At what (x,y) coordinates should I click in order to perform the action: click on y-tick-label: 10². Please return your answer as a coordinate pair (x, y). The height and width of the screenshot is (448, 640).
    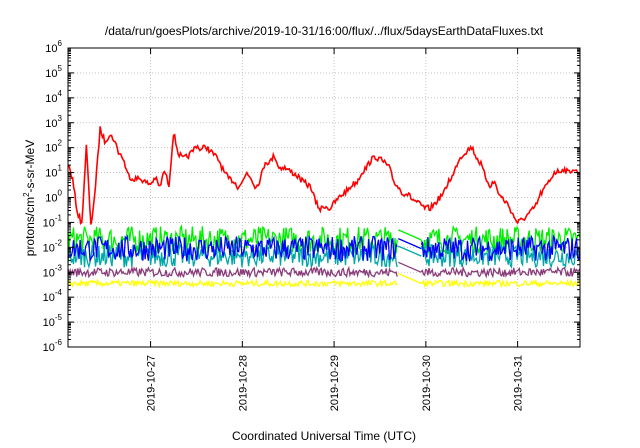
    Looking at the image, I should click on (53, 147).